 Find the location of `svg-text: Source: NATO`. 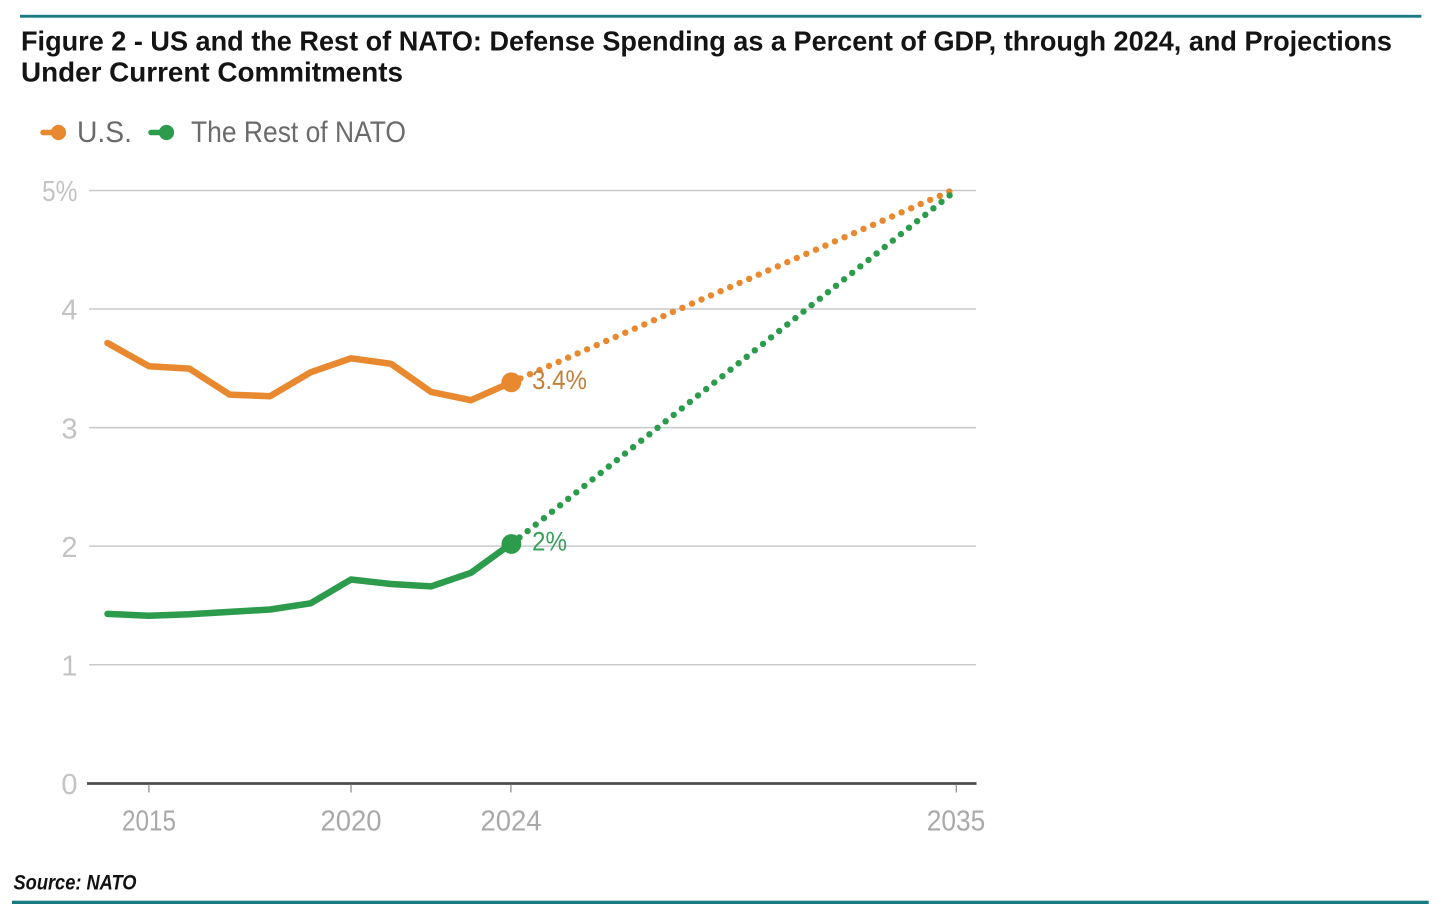

svg-text: Source: NATO is located at coordinates (75, 883).